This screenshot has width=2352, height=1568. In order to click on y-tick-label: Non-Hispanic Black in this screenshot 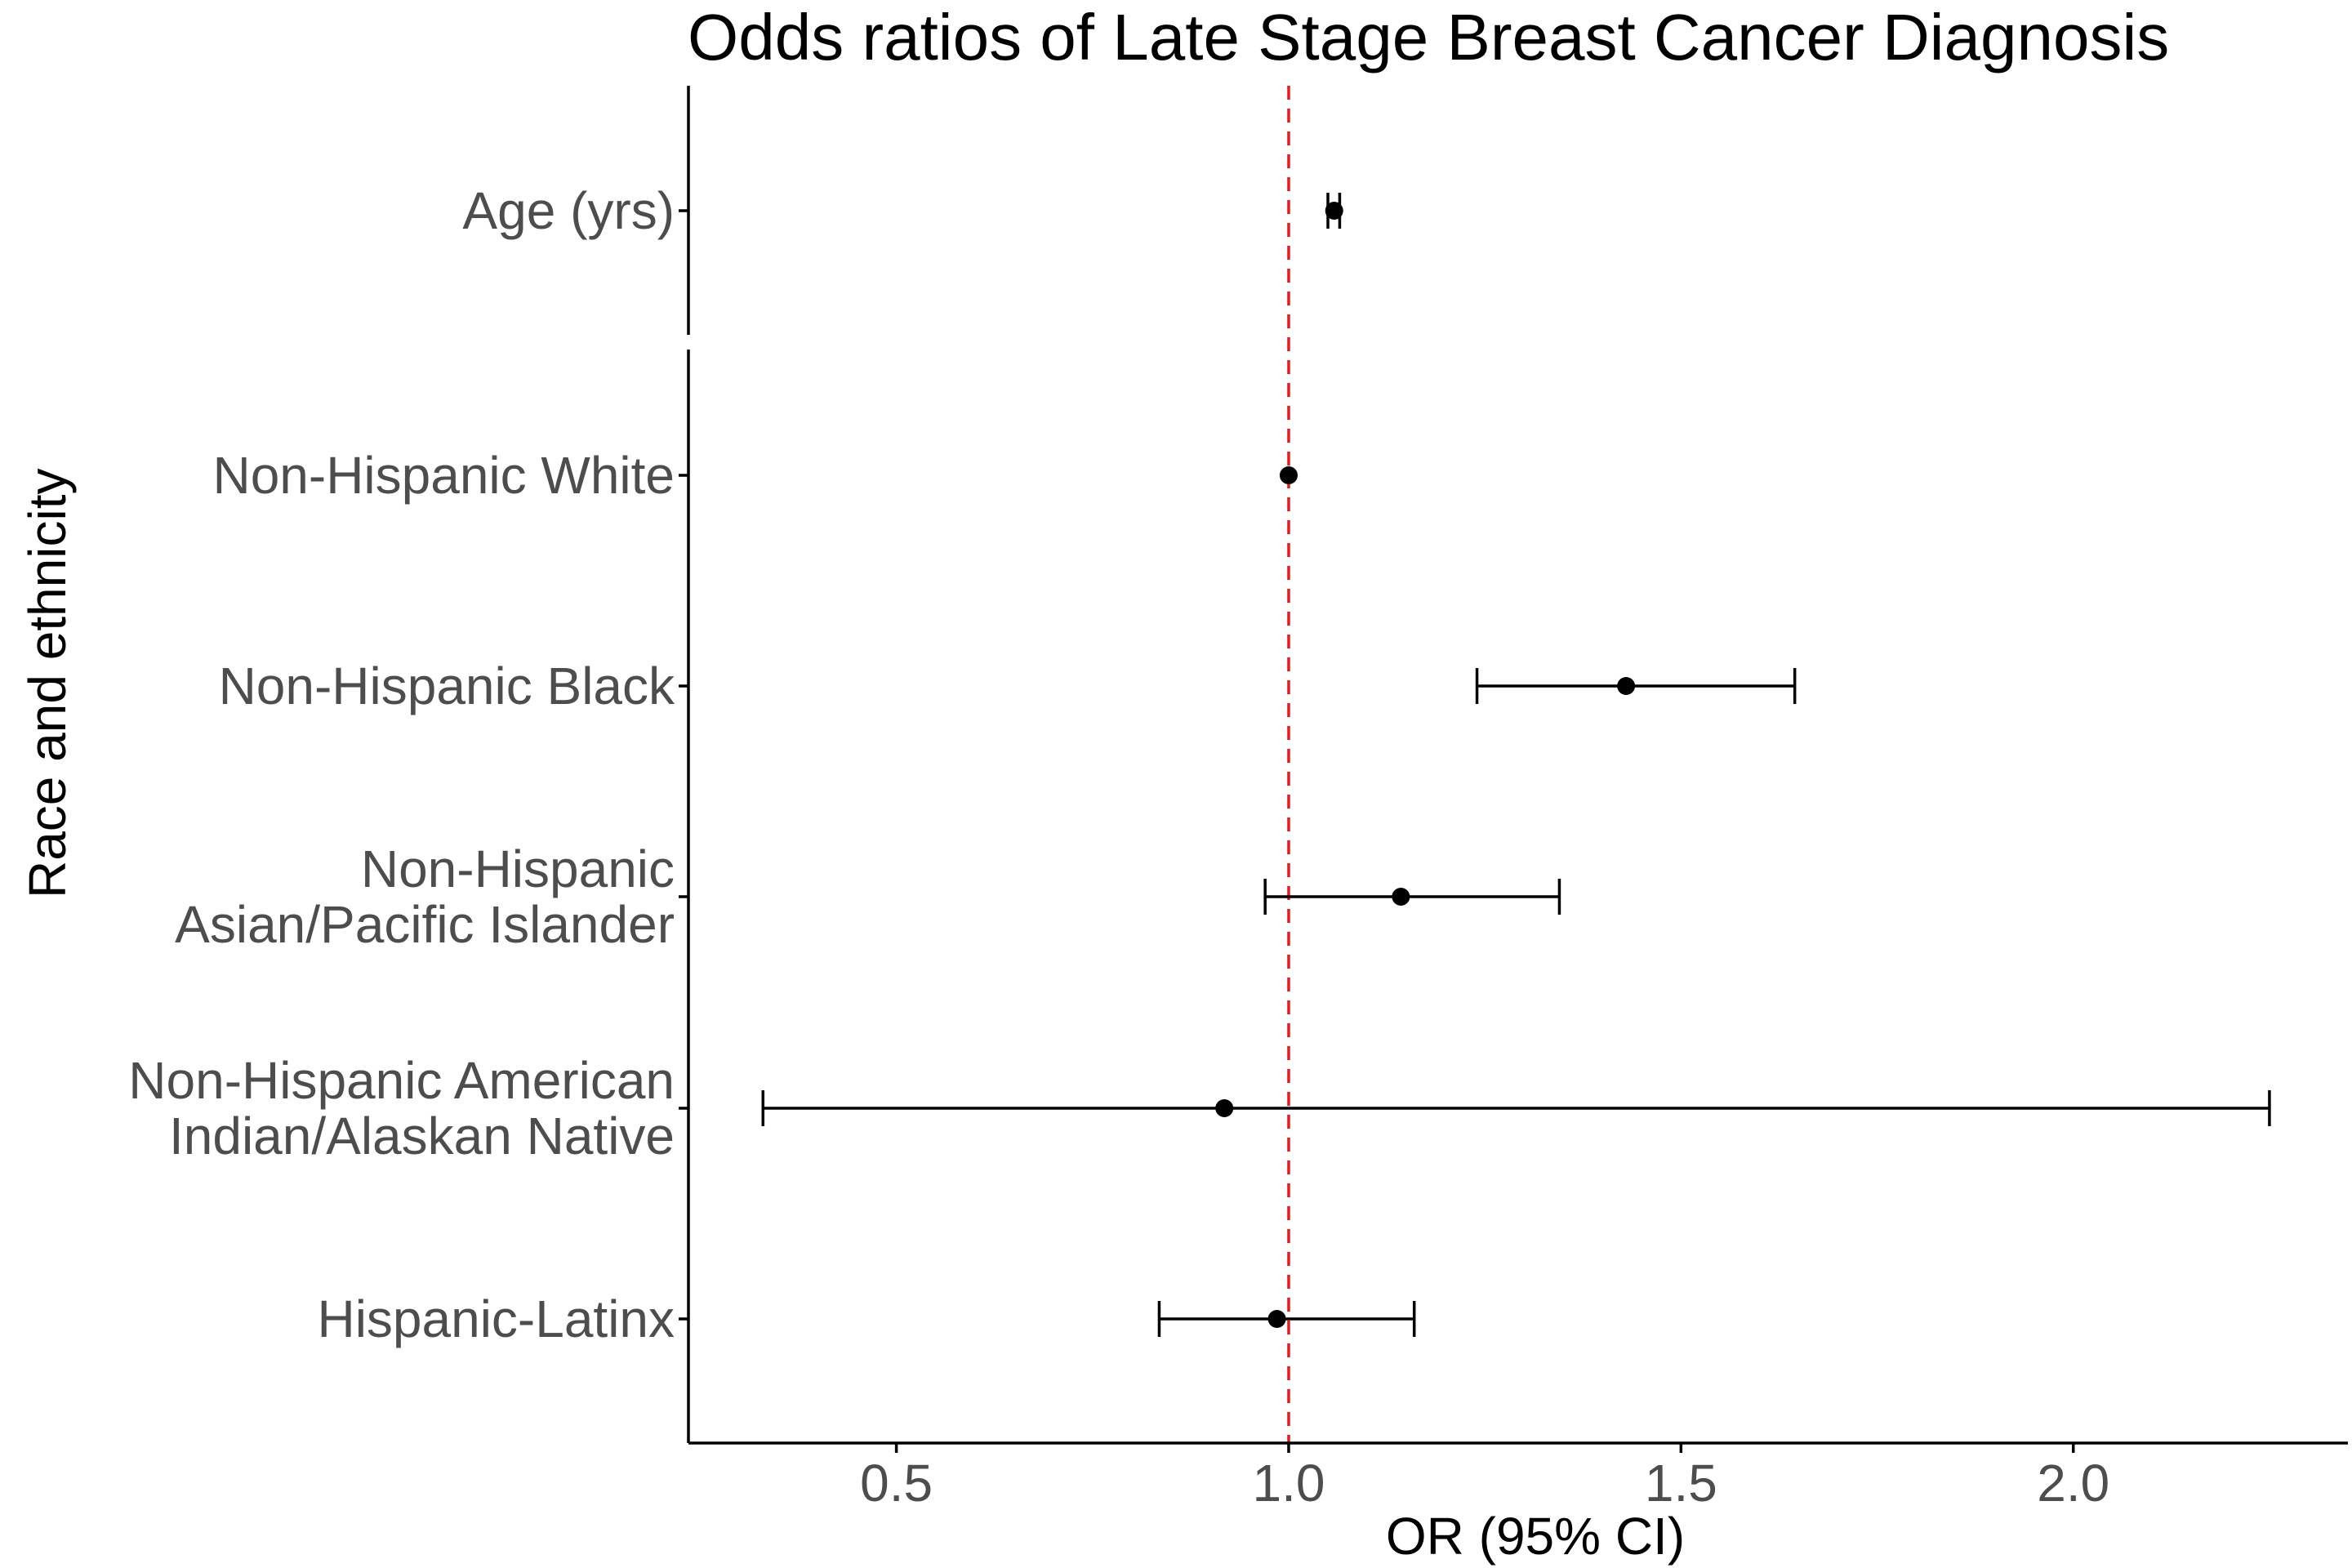, I will do `click(447, 686)`.